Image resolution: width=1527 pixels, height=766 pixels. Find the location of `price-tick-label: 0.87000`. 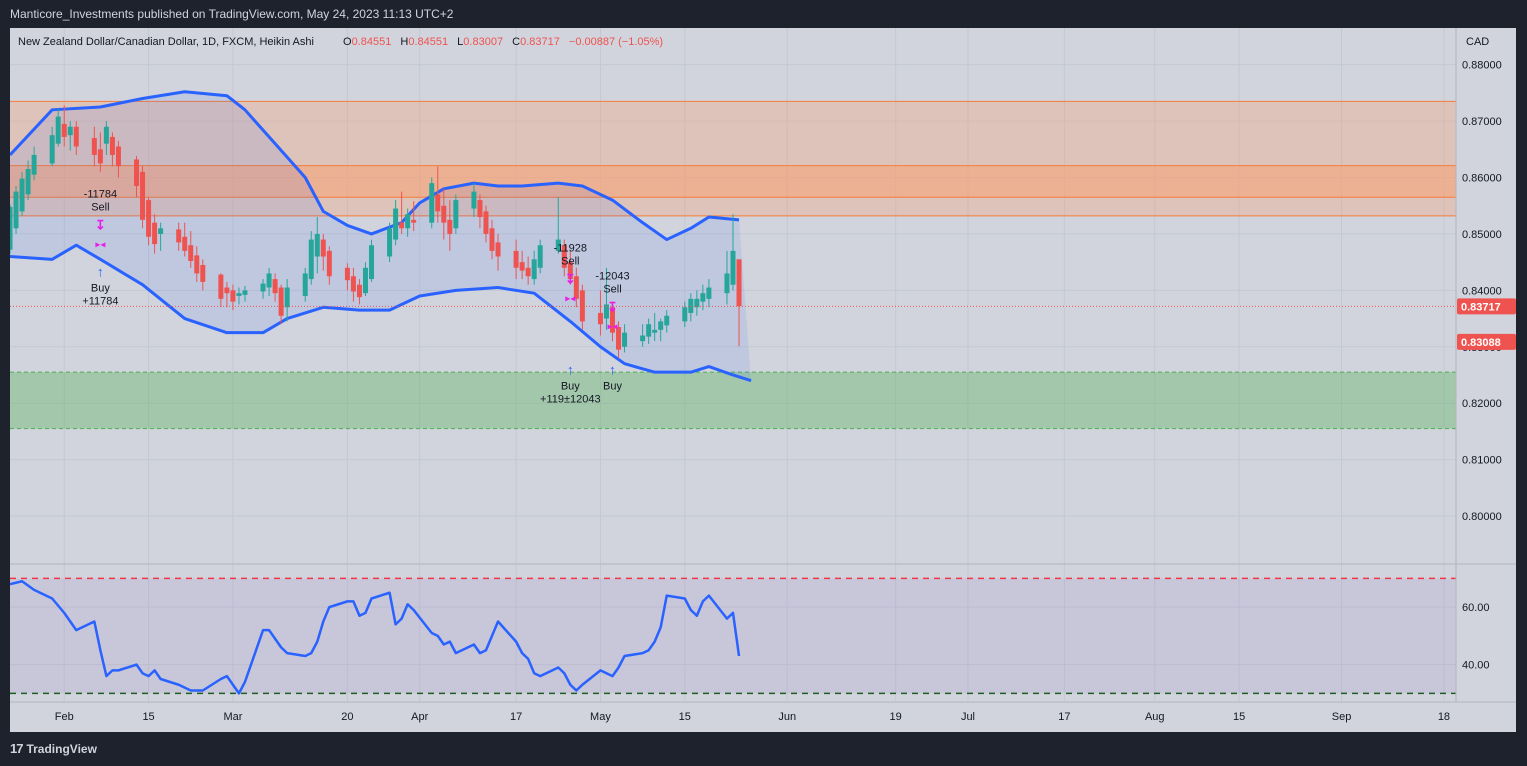

price-tick-label: 0.87000 is located at coordinates (1482, 122).